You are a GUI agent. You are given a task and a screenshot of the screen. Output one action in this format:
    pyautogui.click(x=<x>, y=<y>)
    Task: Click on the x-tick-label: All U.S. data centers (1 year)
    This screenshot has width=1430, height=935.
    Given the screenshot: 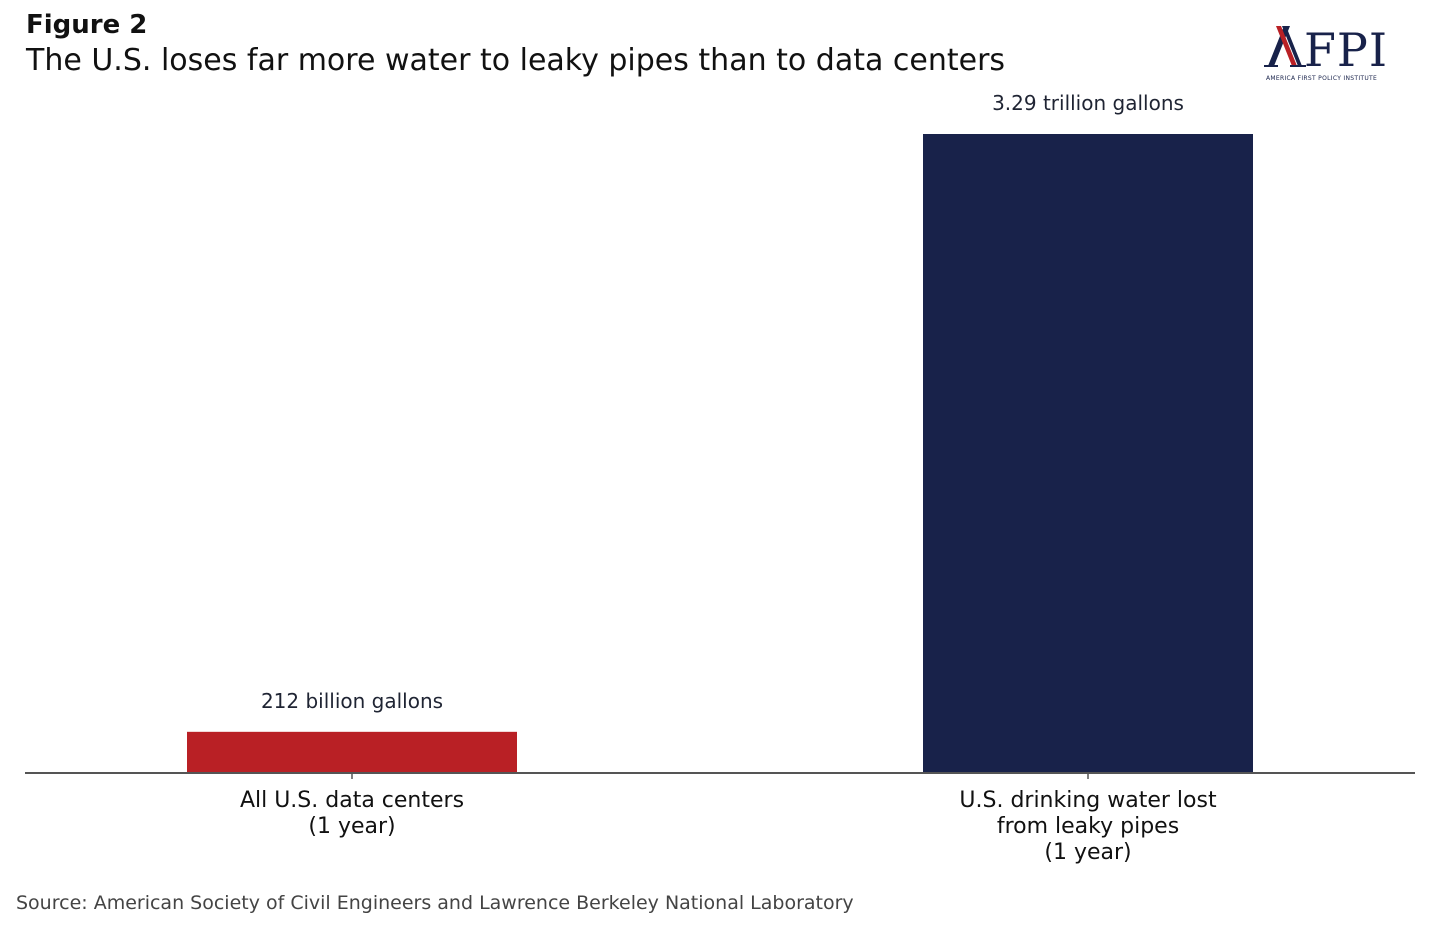 What is the action you would take?
    pyautogui.click(x=352, y=813)
    